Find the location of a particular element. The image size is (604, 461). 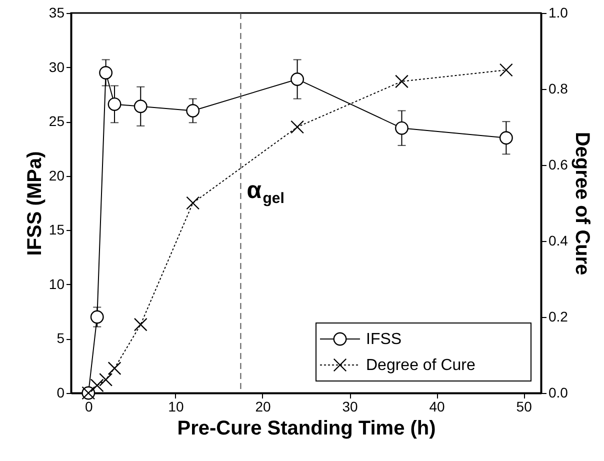

x-tick-label: 30 is located at coordinates (350, 406).